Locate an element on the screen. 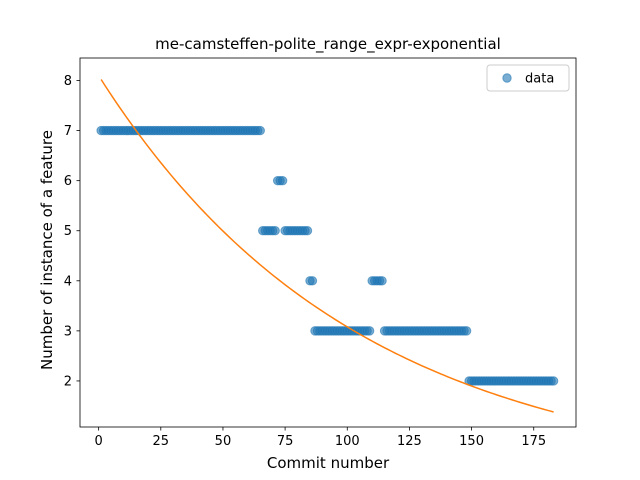 Image resolution: width=640 pixels, height=480 pixels. y-axis-label: Number of instance of a feature is located at coordinates (47, 250).